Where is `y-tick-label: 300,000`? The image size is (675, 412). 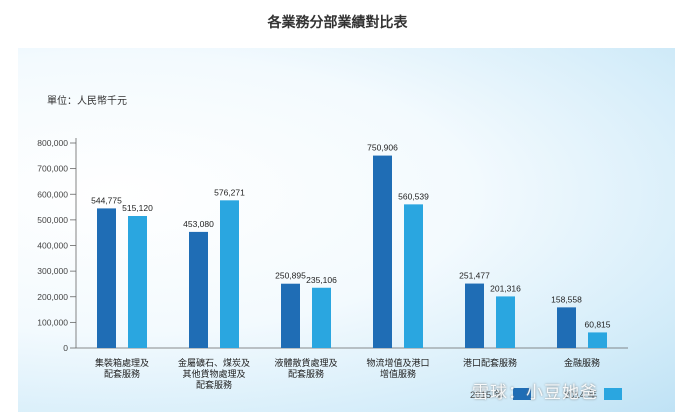 y-tick-label: 300,000 is located at coordinates (52, 271).